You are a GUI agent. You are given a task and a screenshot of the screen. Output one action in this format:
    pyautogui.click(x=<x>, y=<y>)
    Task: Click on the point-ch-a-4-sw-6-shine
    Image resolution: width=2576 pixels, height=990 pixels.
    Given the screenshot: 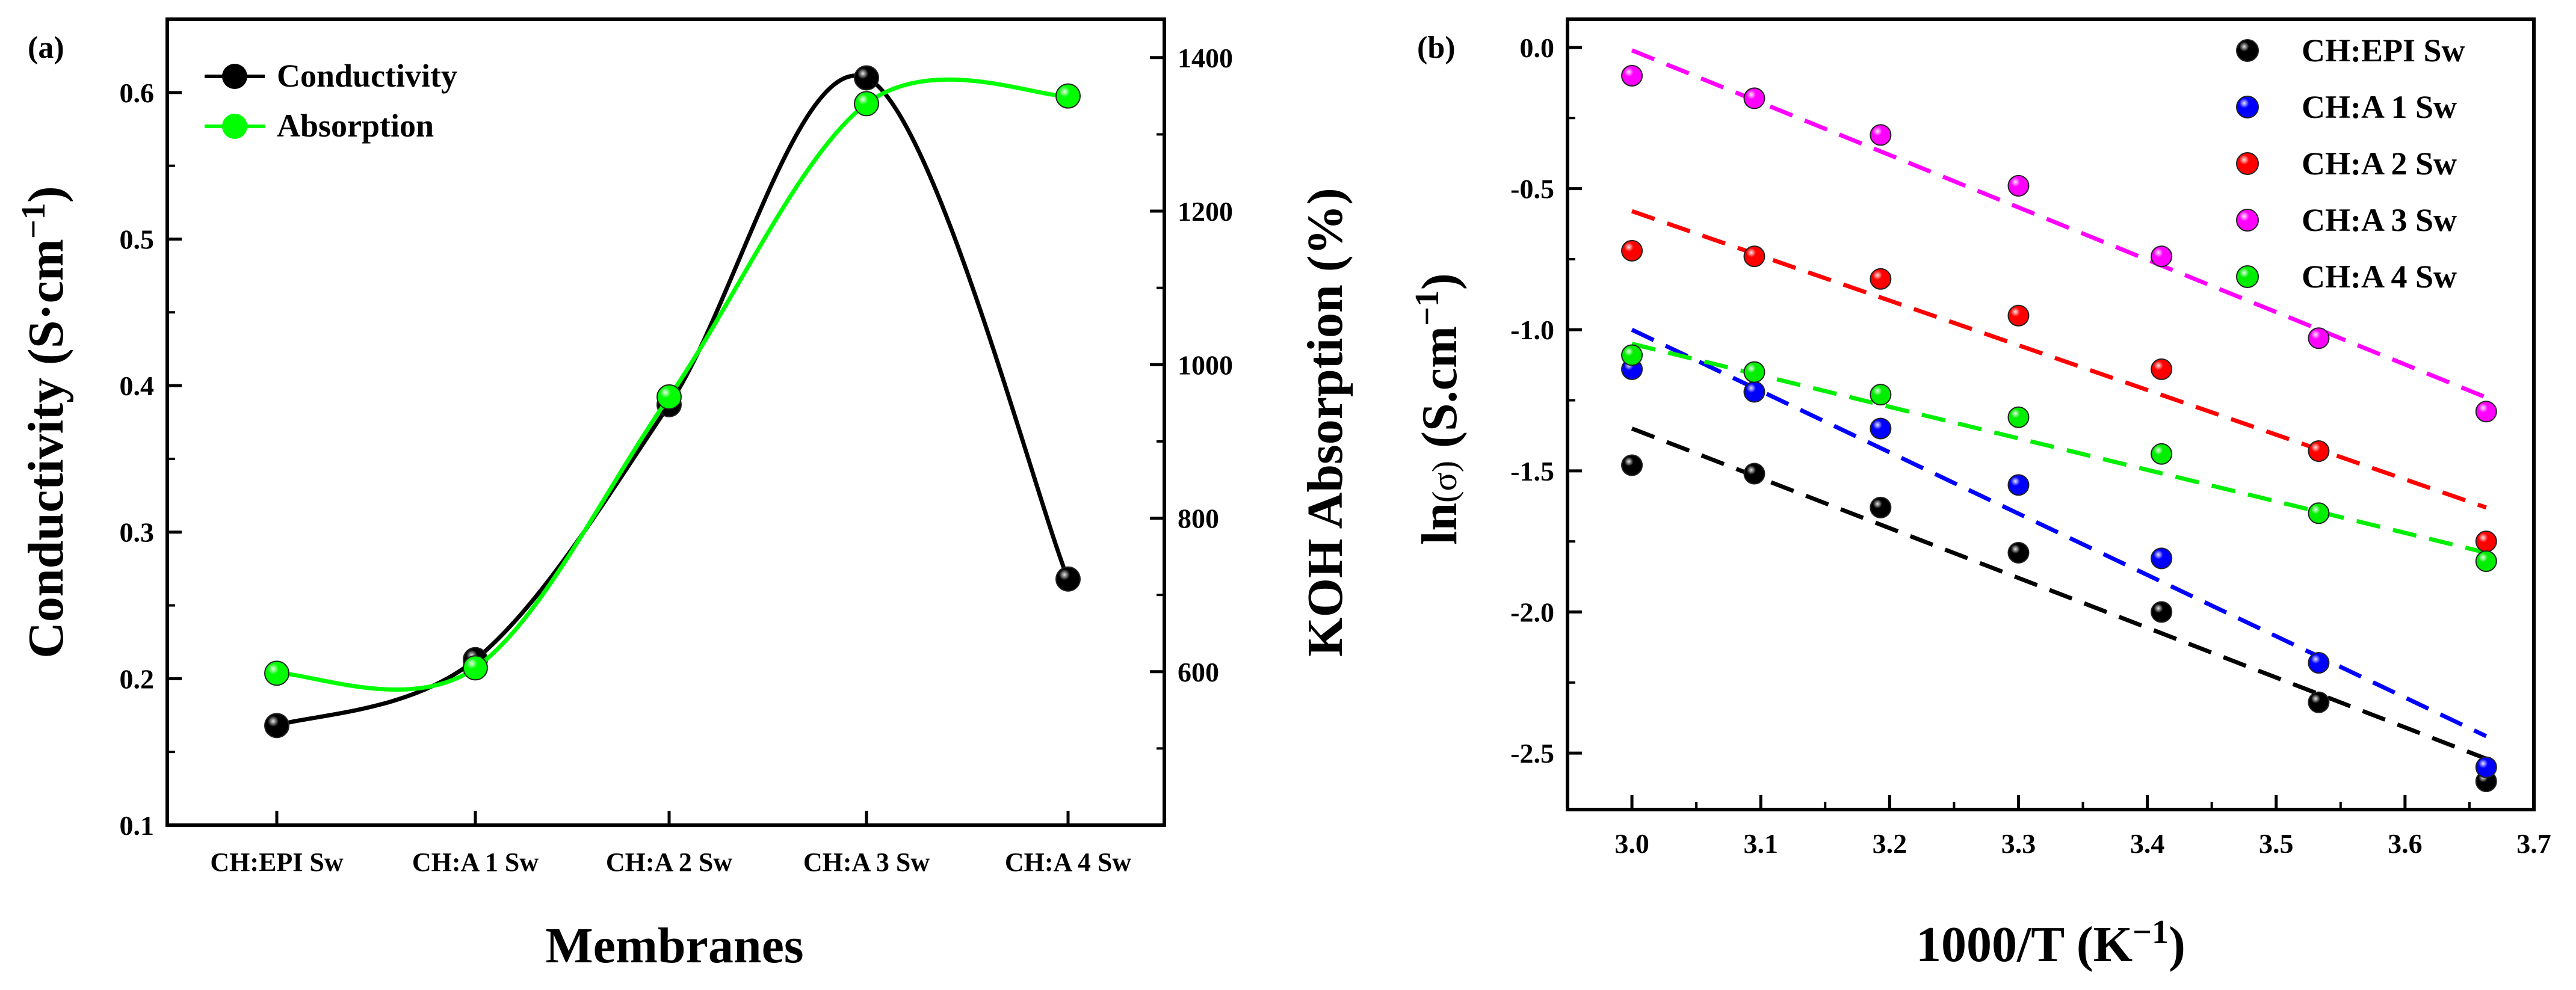 What is the action you would take?
    pyautogui.click(x=2486, y=561)
    